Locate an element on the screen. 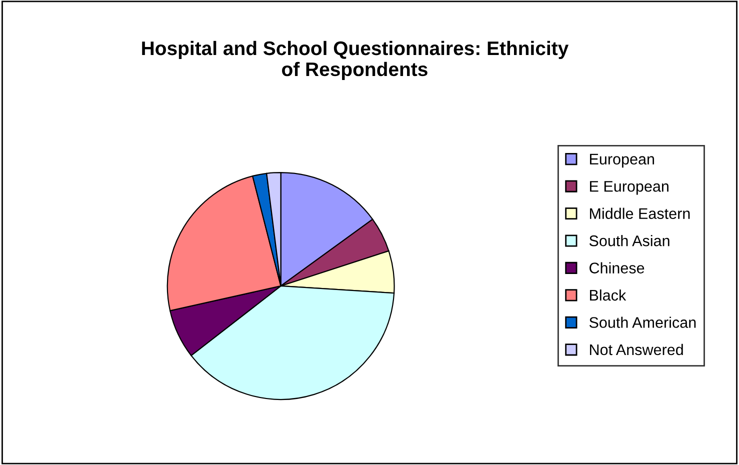  legend-label: Not Answered is located at coordinates (636, 350).